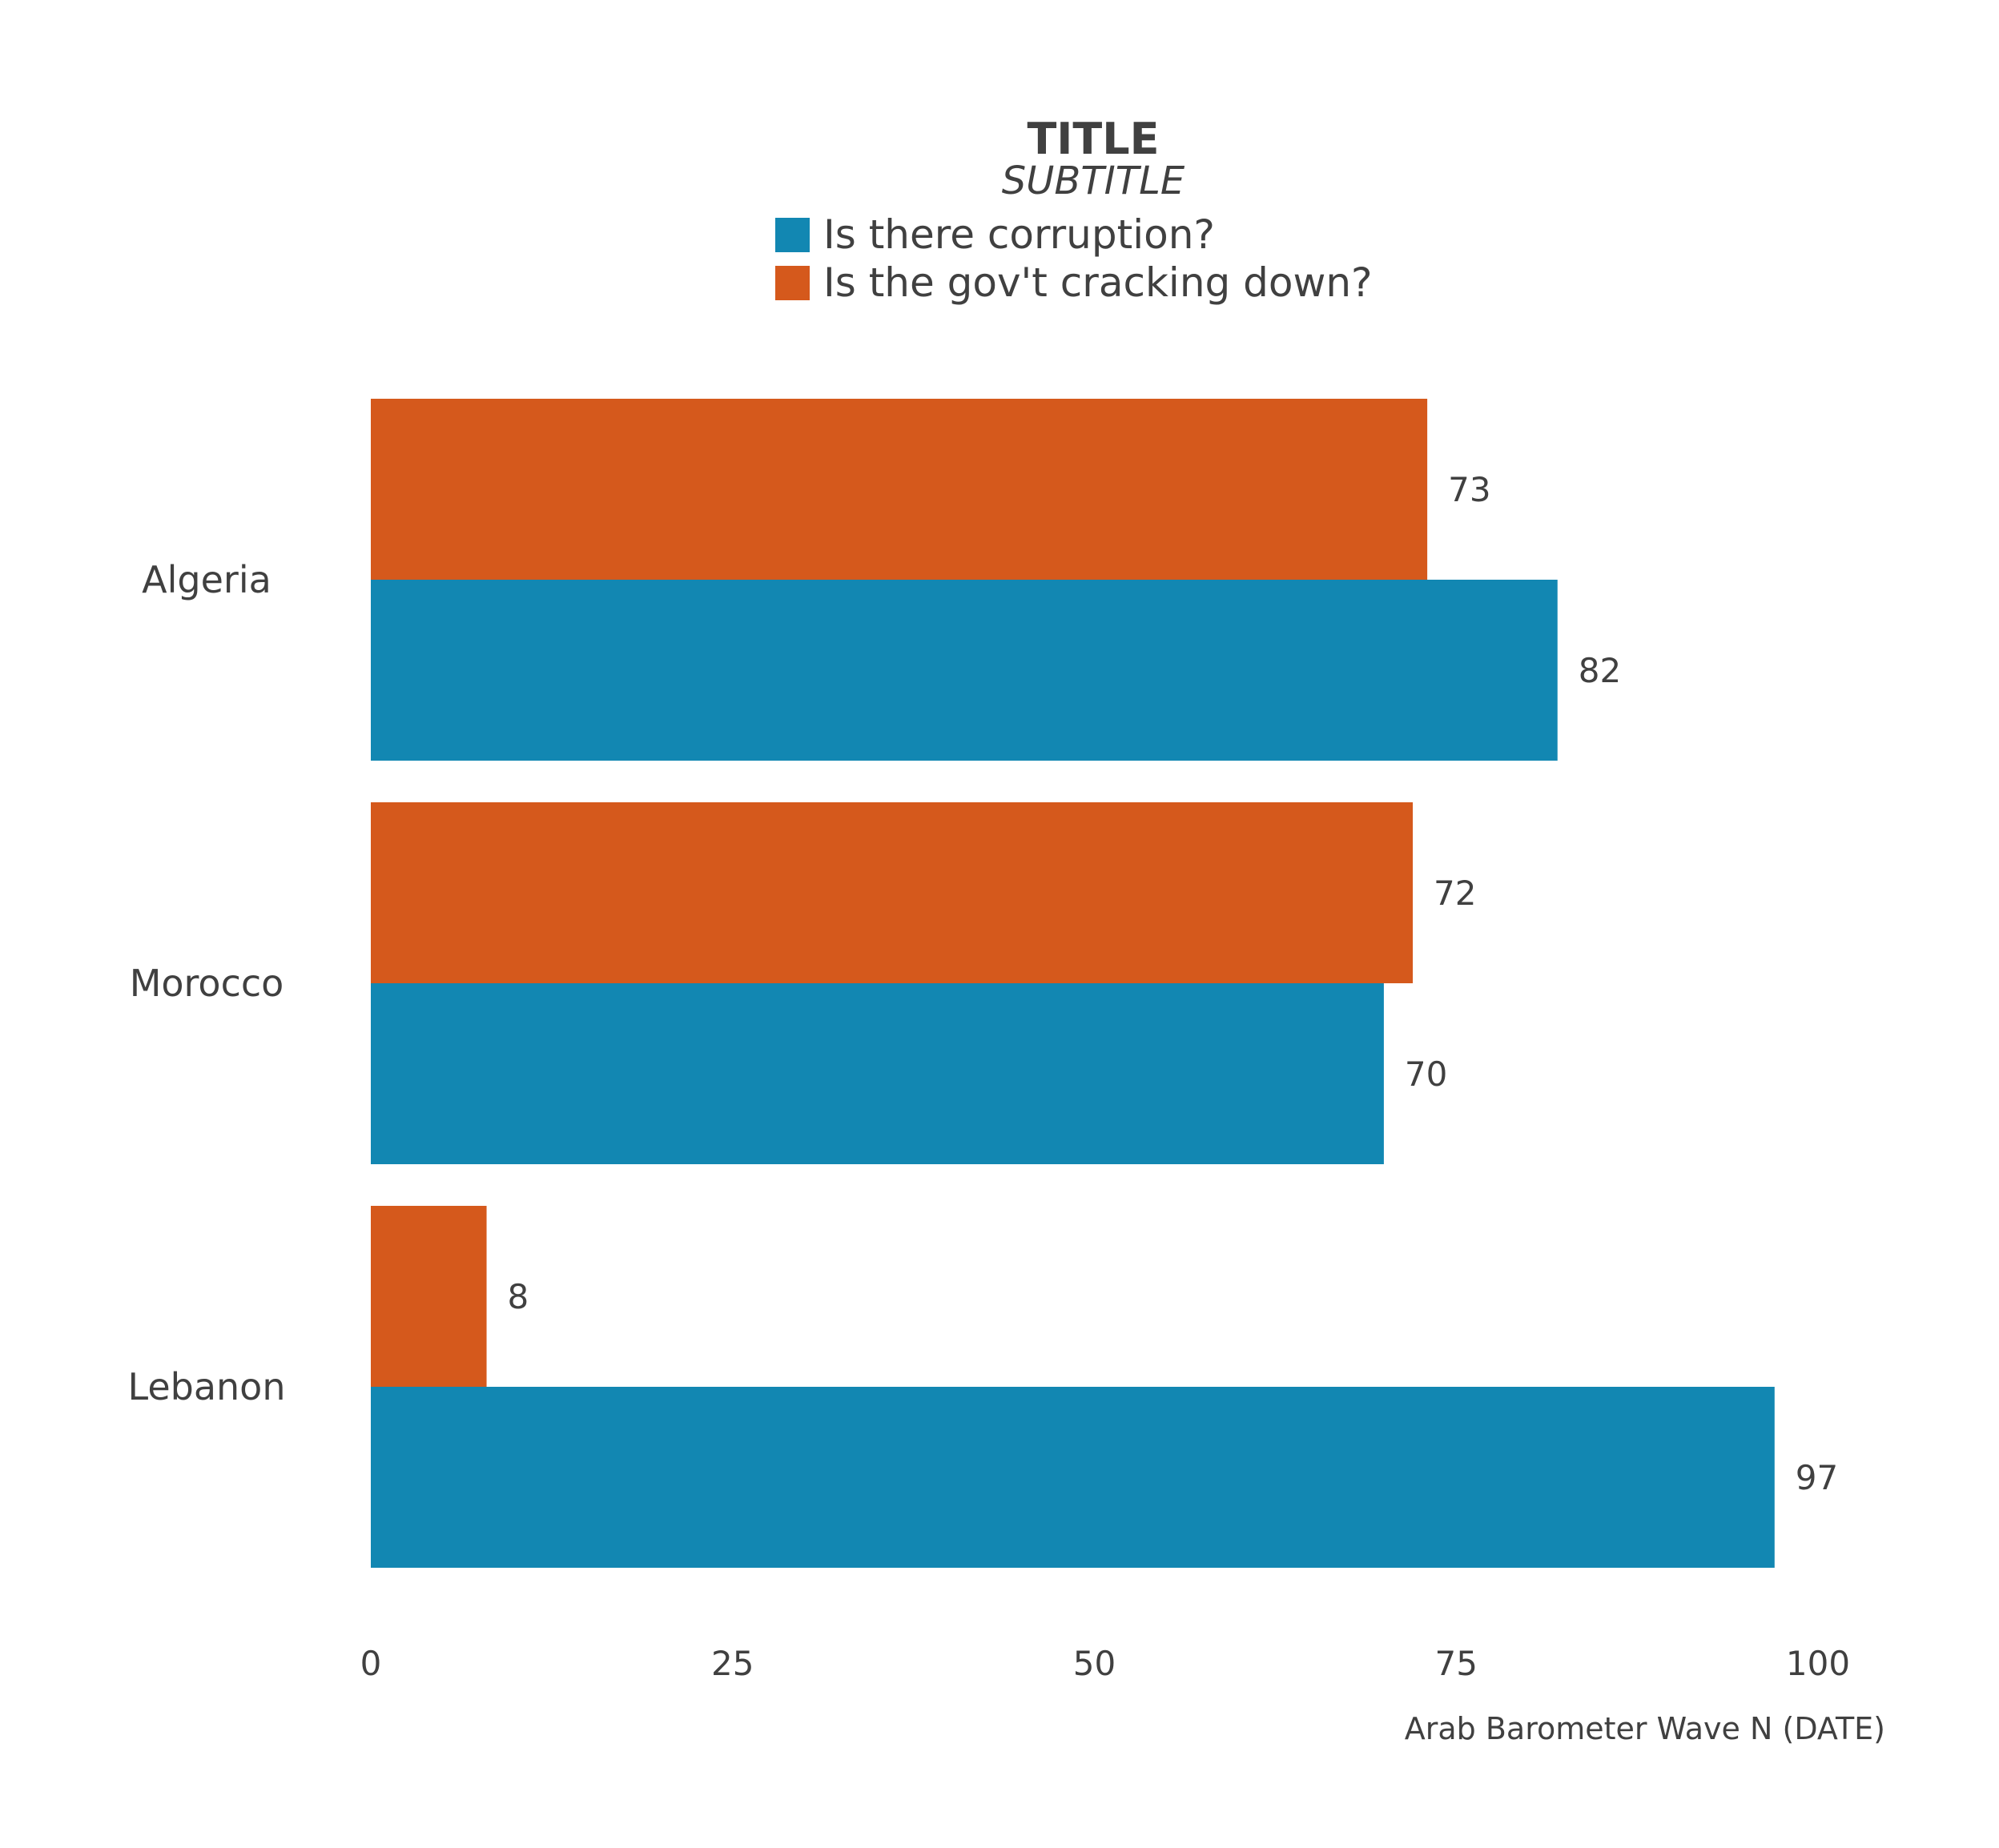 The height and width of the screenshot is (1848, 1999). Describe the element at coordinates (1600, 671) in the screenshot. I see `data-label-algeria-series-1: 82` at that location.